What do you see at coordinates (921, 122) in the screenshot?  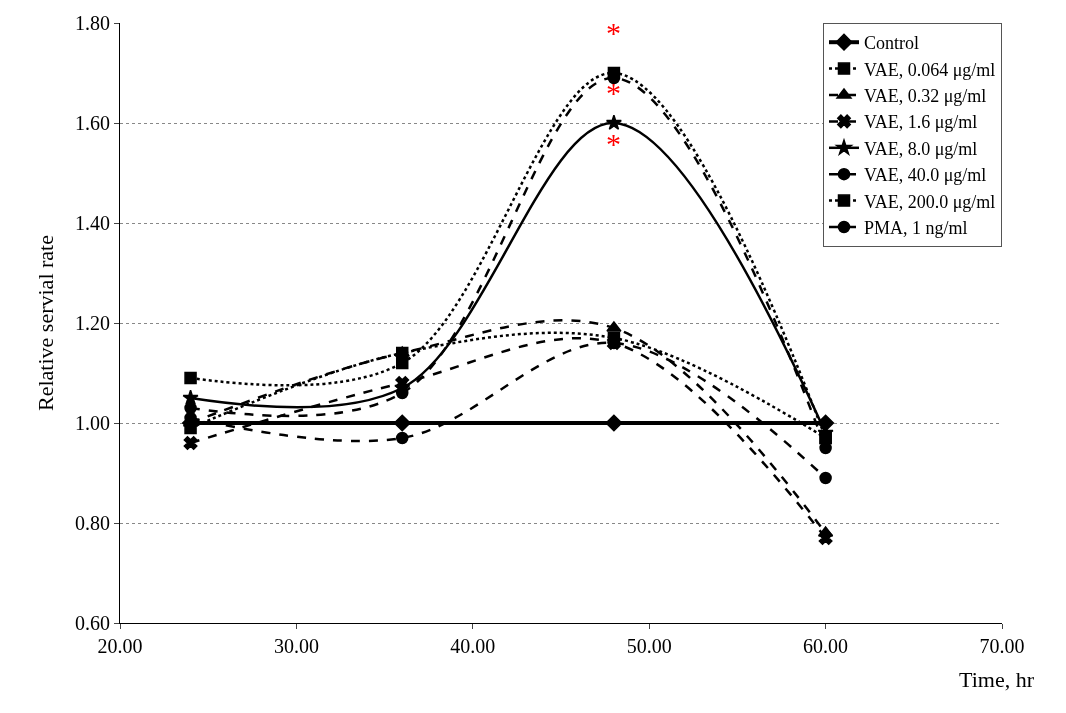 I see `legend-label: VAE, 1.6 μg/ml` at bounding box center [921, 122].